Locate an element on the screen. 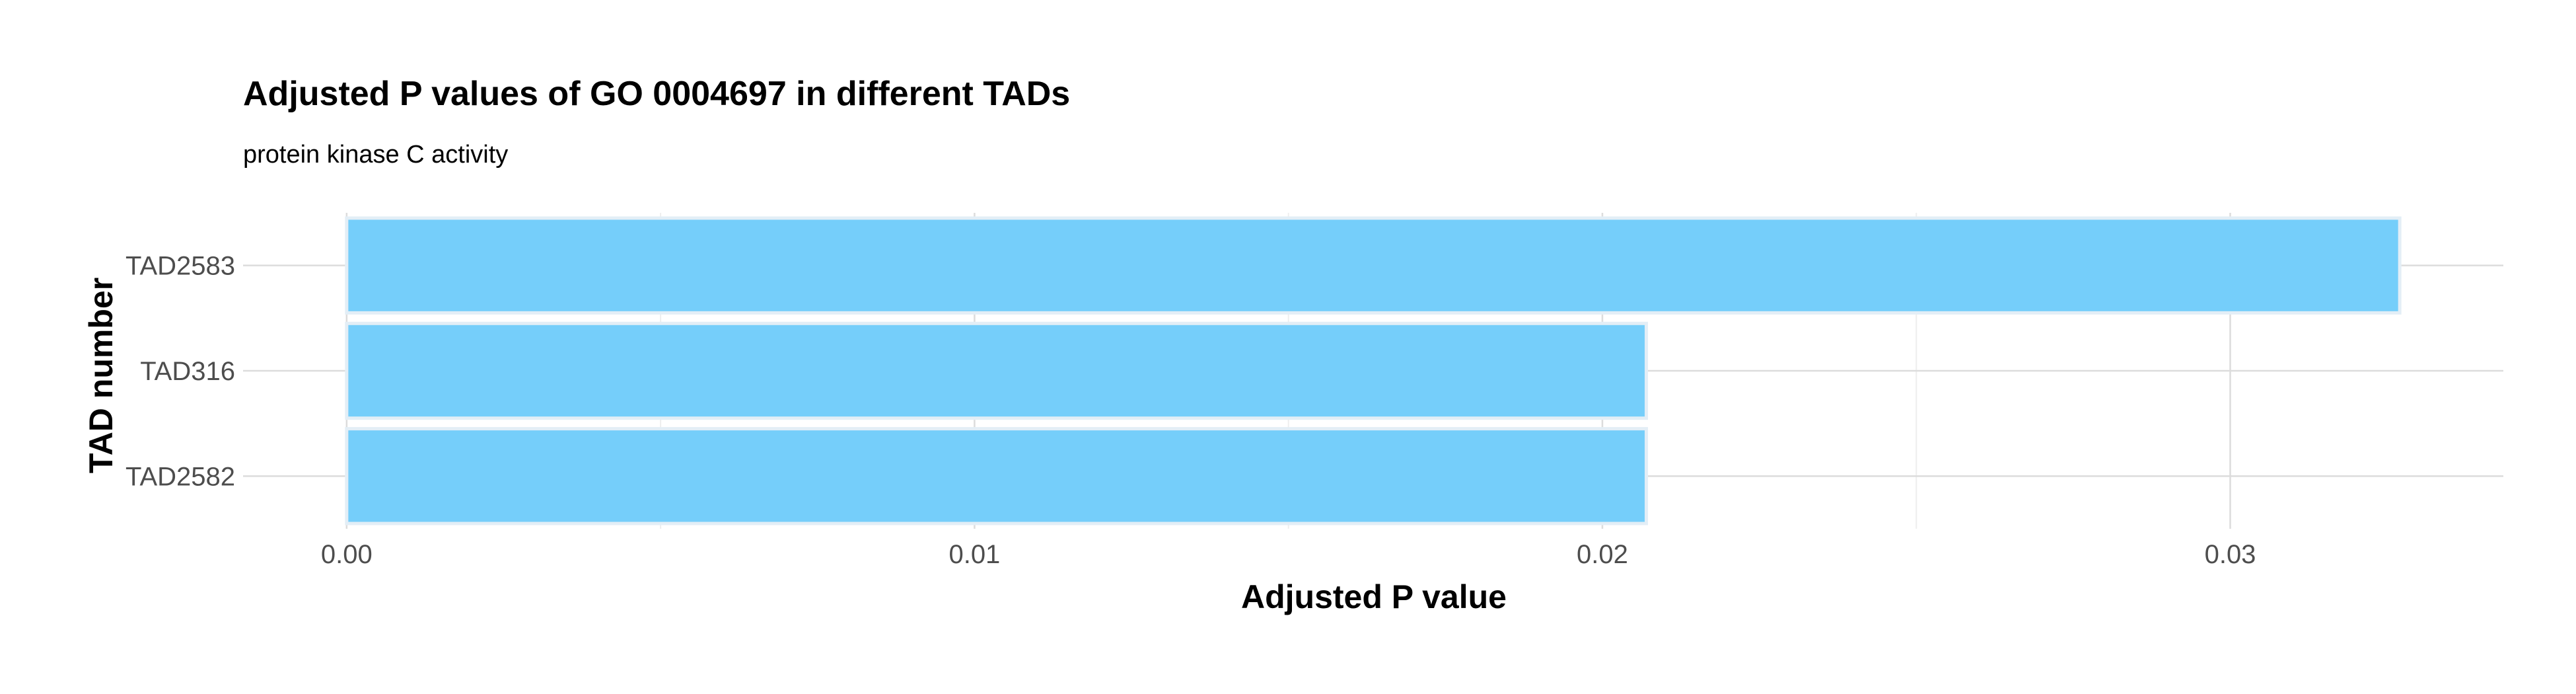  bar-tad2583 is located at coordinates (1374, 265).